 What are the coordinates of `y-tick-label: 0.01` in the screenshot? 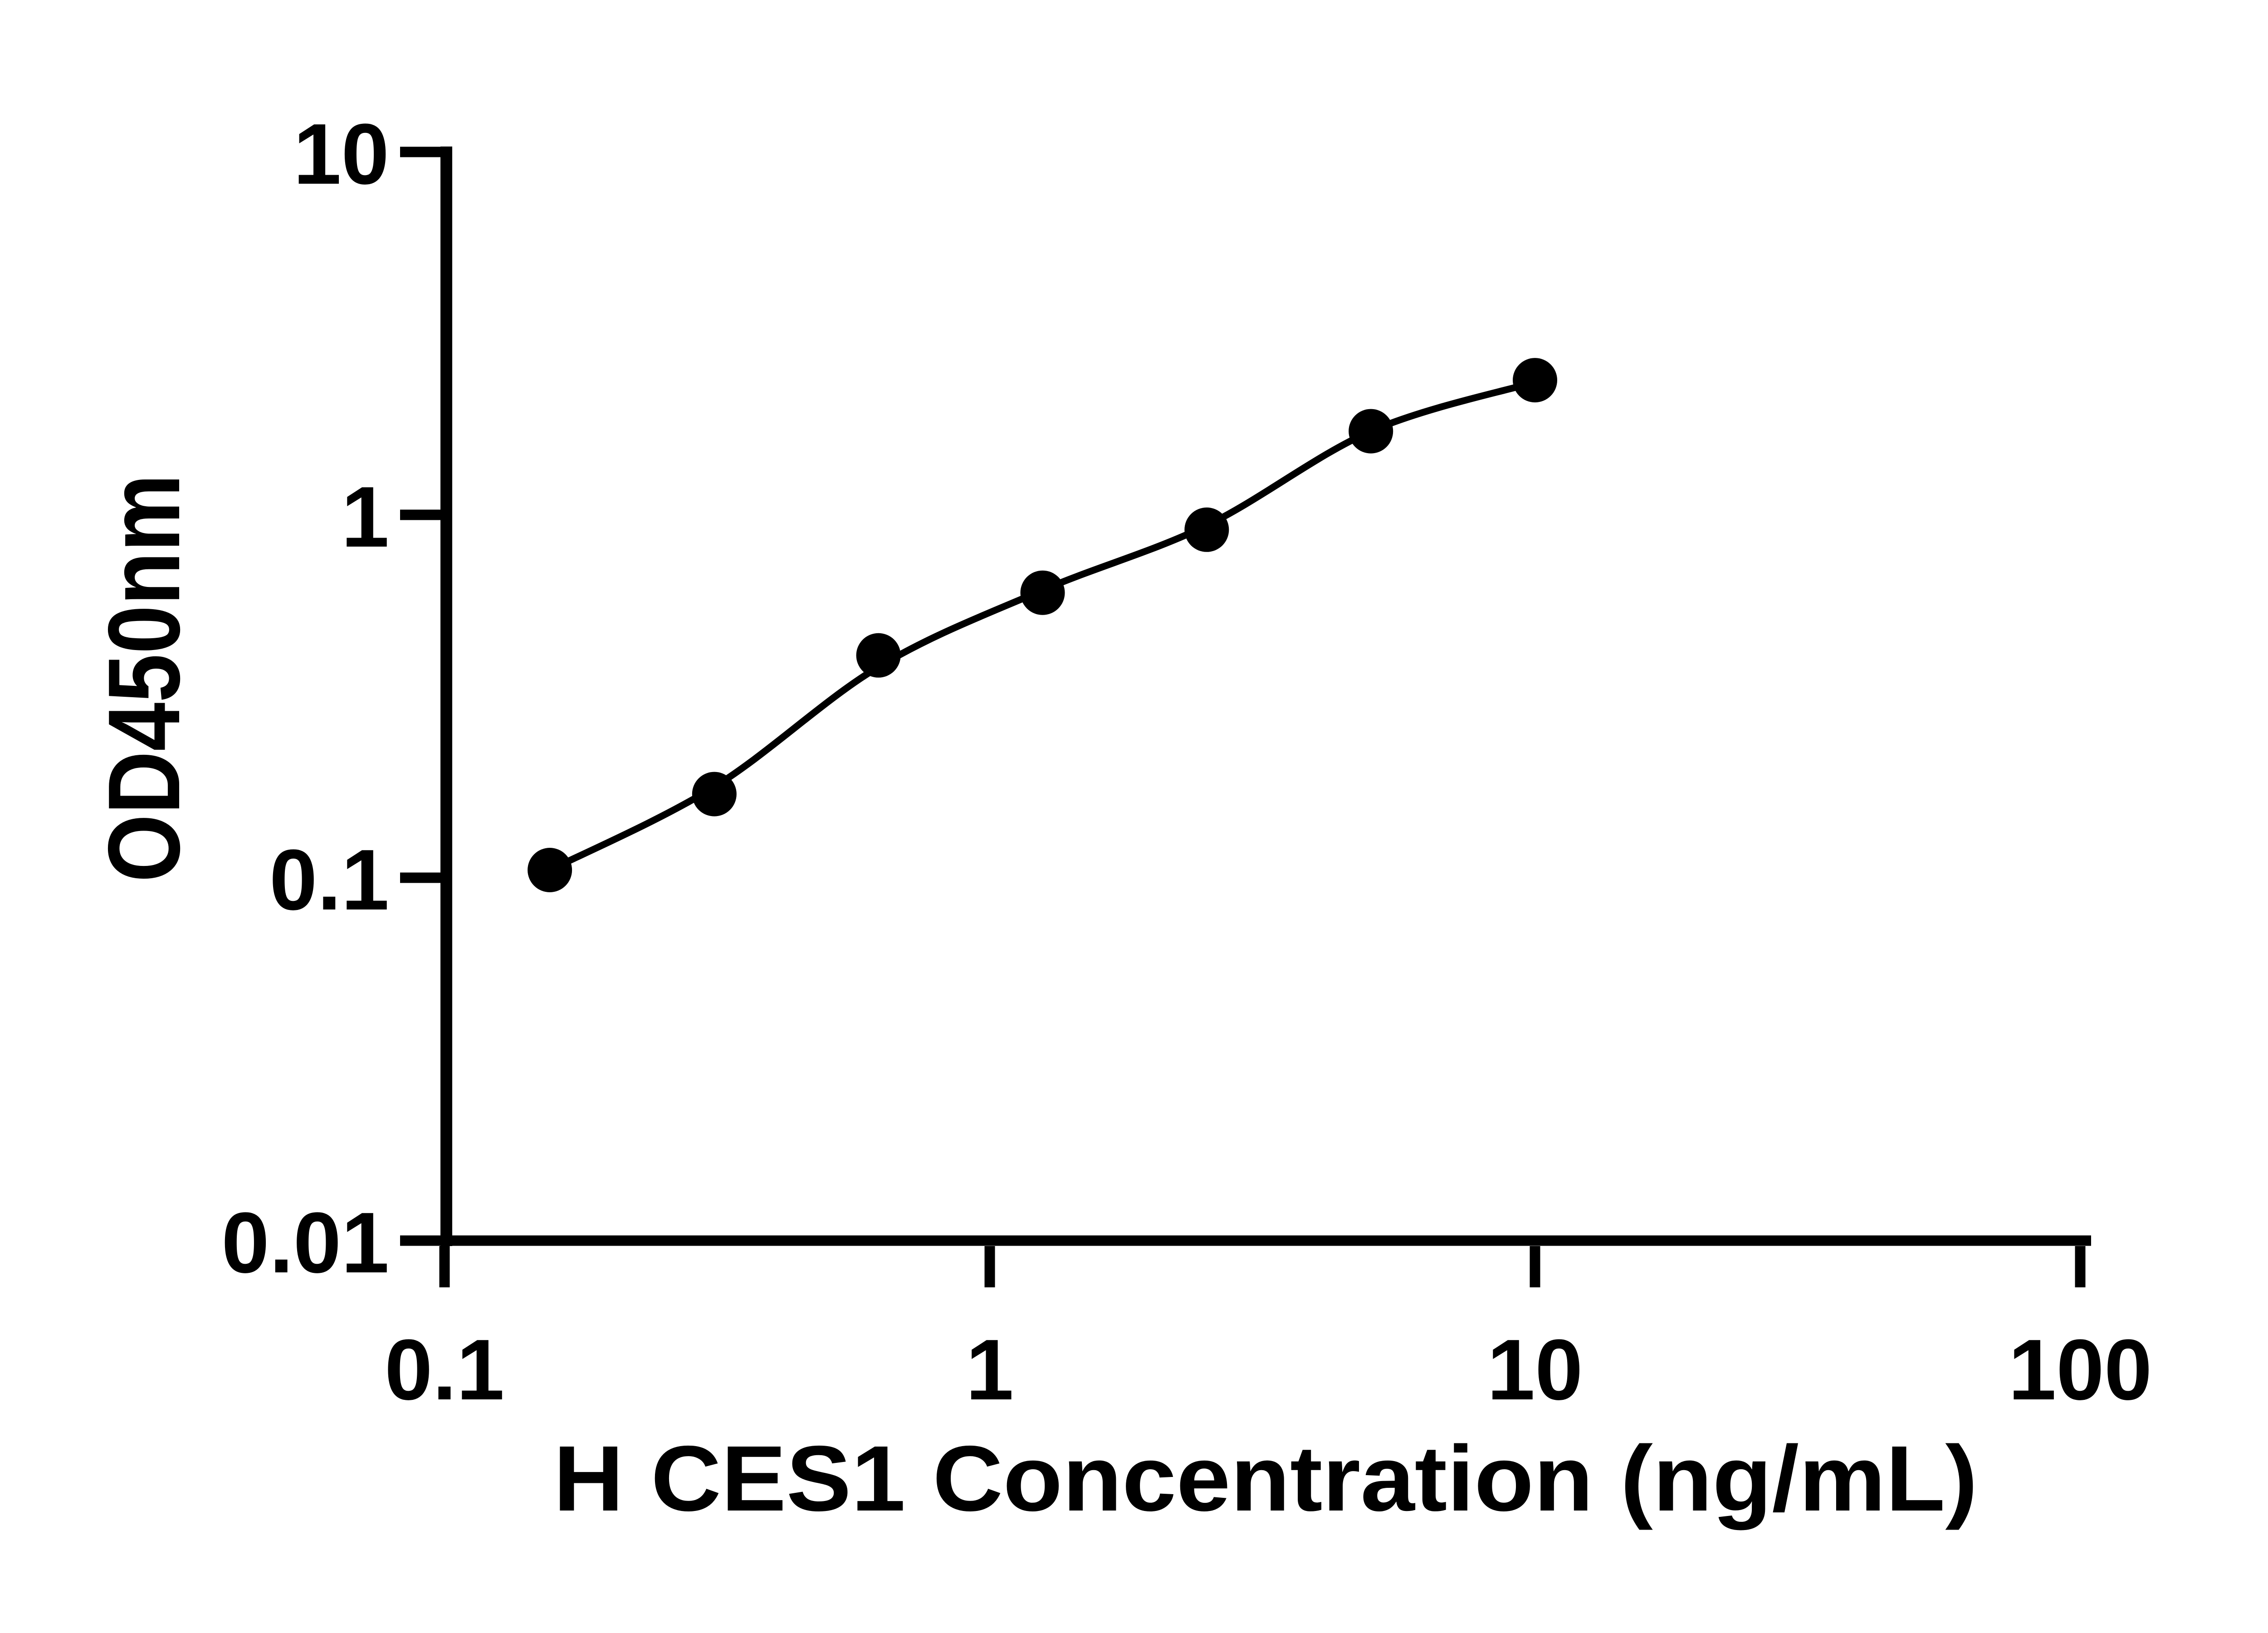 It's located at (305, 1243).